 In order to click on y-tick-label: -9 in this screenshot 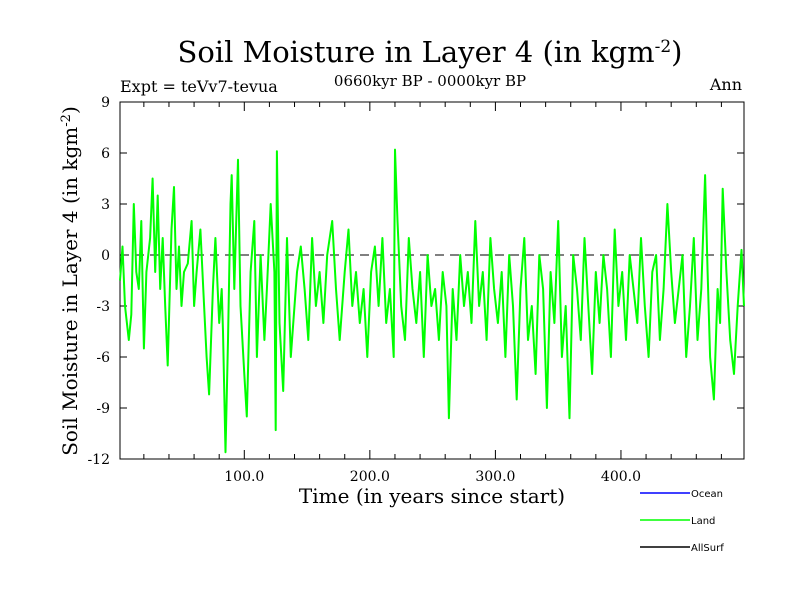, I will do `click(103, 409)`.